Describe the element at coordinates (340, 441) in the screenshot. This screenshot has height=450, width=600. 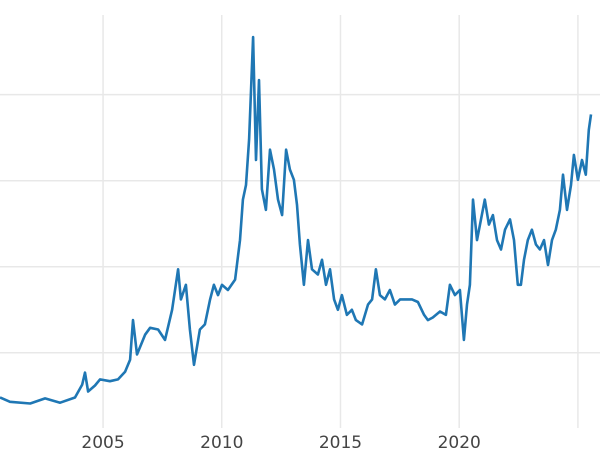
I see `x-tick-label: 2015` at that location.